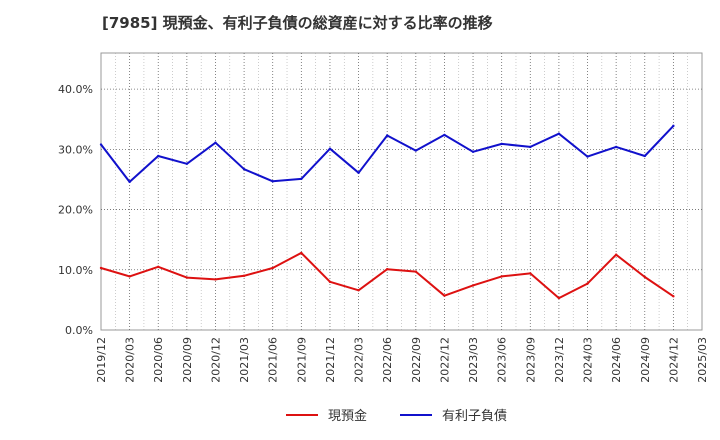 The width and height of the screenshot is (720, 440). I want to click on x-tick-label: 2021/09, so click(301, 360).